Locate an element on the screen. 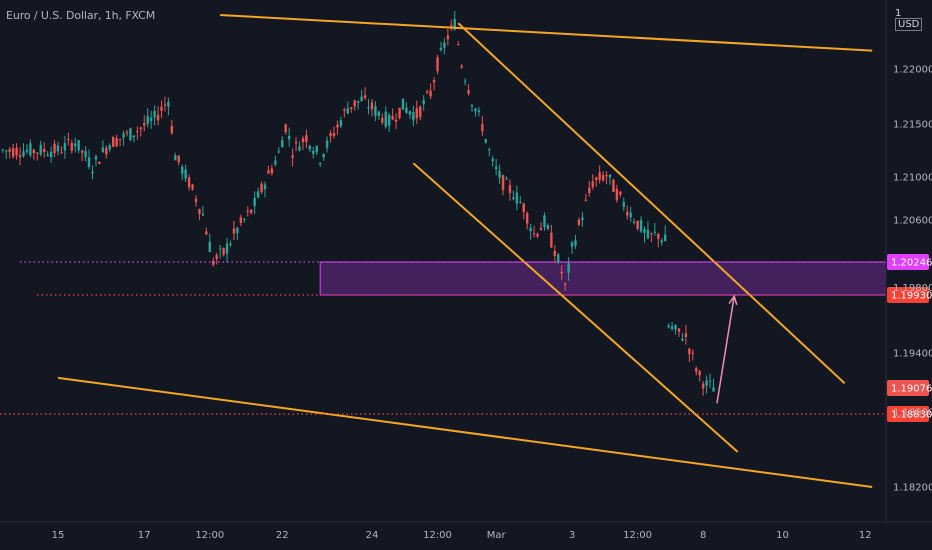 The image size is (932, 550). x-tick-label: 22 is located at coordinates (282, 535).